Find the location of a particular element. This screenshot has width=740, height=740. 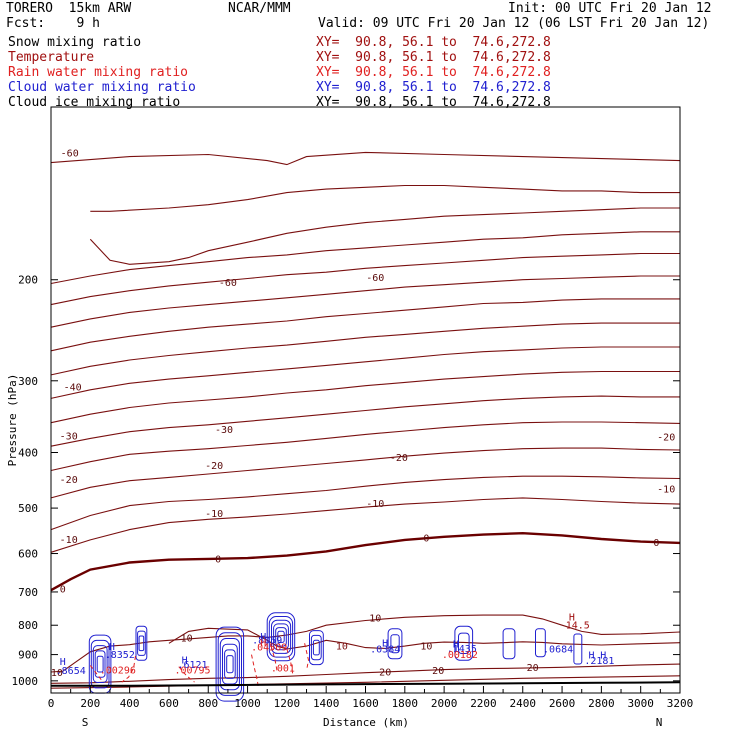

x-tick-label-1200: 1200 is located at coordinates (287, 703).